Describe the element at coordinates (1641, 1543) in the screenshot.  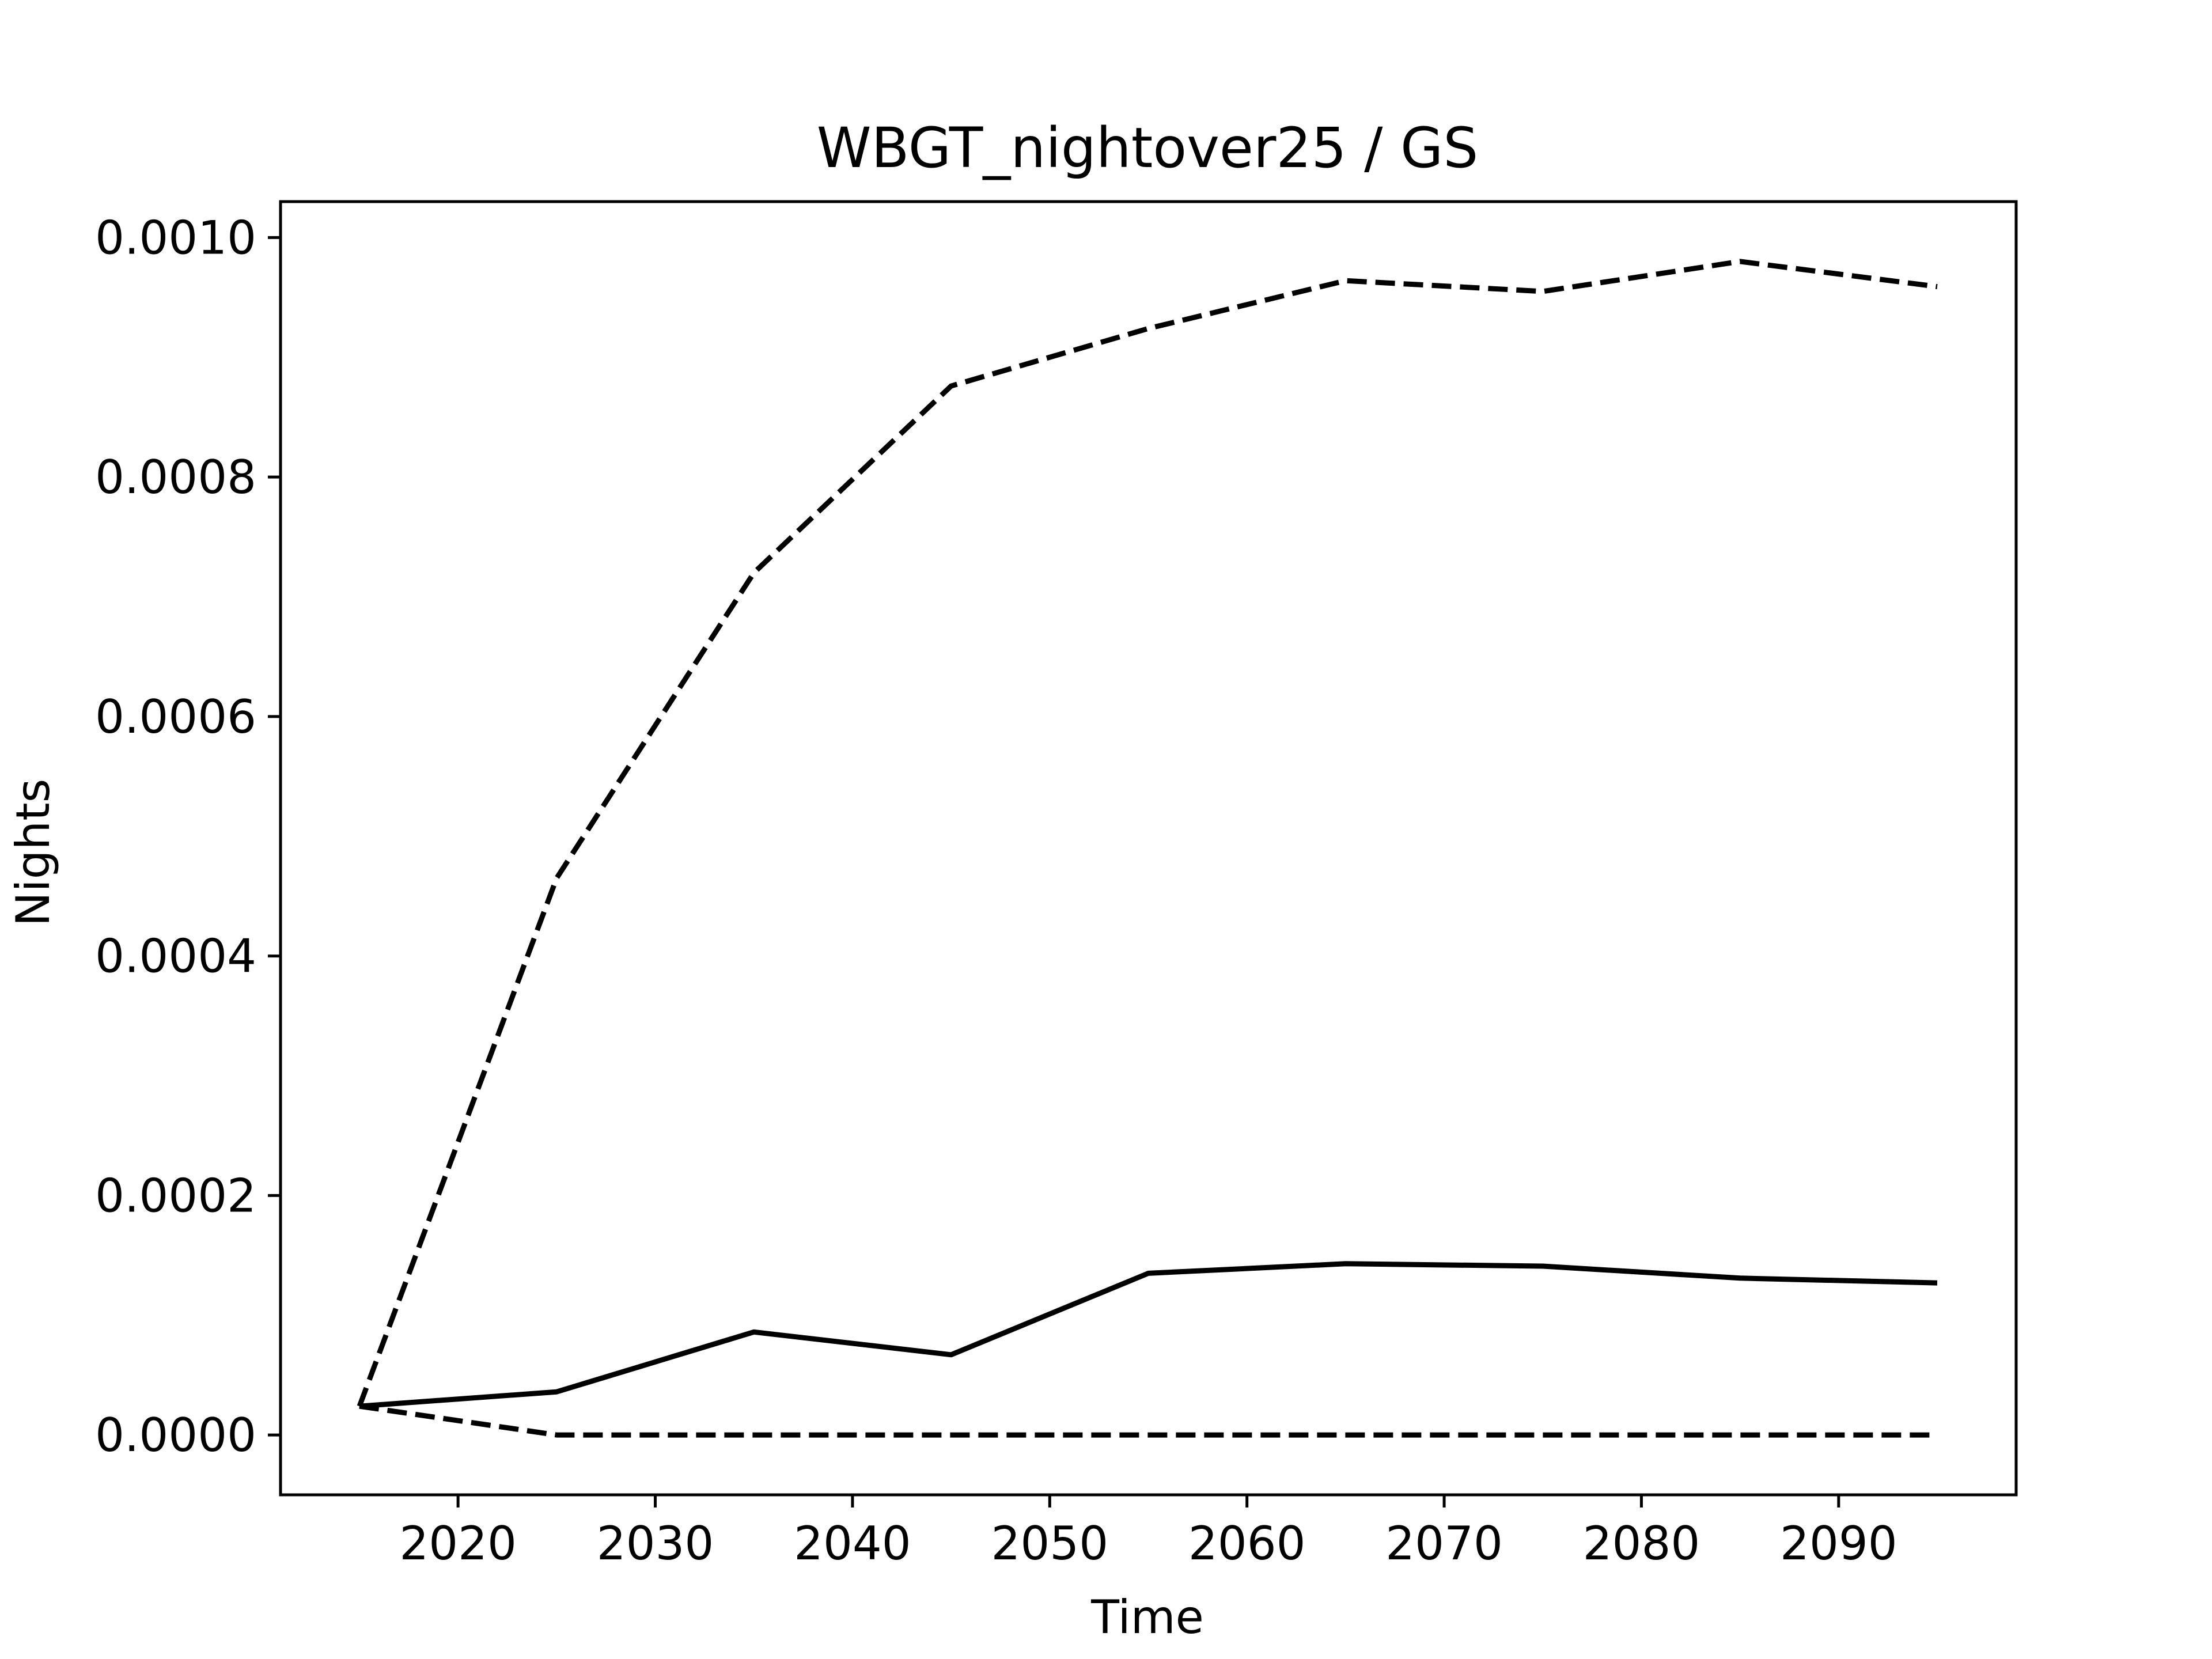
I see `x-tick-label: 2080` at that location.